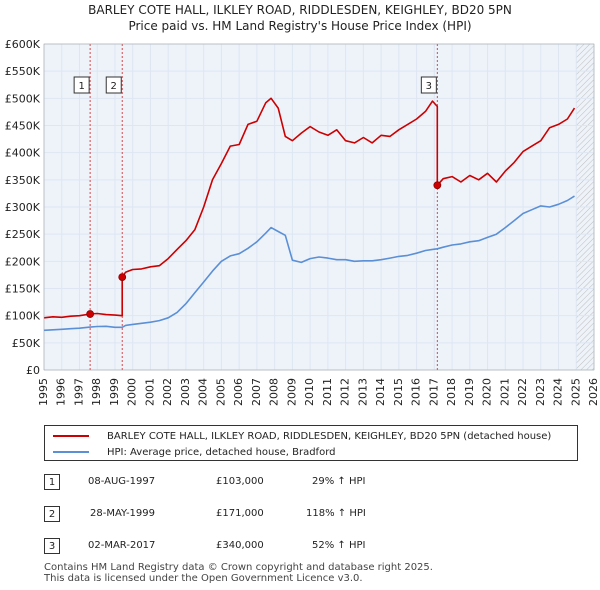 The height and width of the screenshot is (590, 600). I want to click on x-tick-label: 2014, so click(380, 392).